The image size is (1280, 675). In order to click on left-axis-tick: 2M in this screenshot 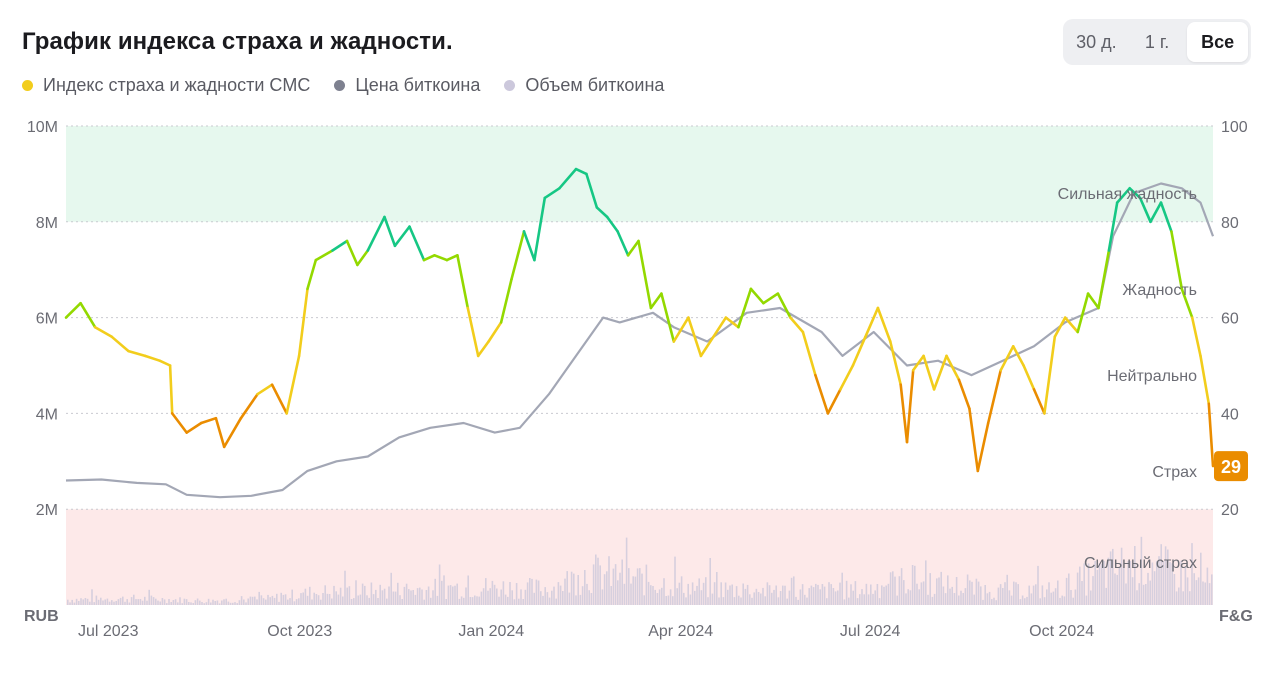, I will do `click(47, 510)`.